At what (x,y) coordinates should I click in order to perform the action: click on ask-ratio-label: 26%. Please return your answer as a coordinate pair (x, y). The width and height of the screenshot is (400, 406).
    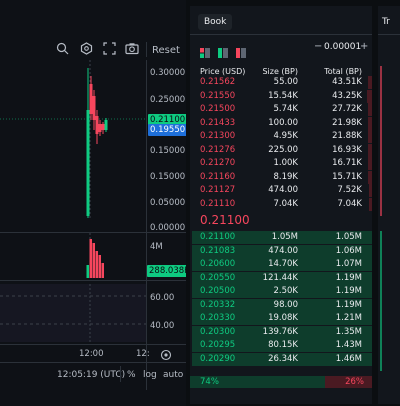
    Looking at the image, I should click on (354, 382).